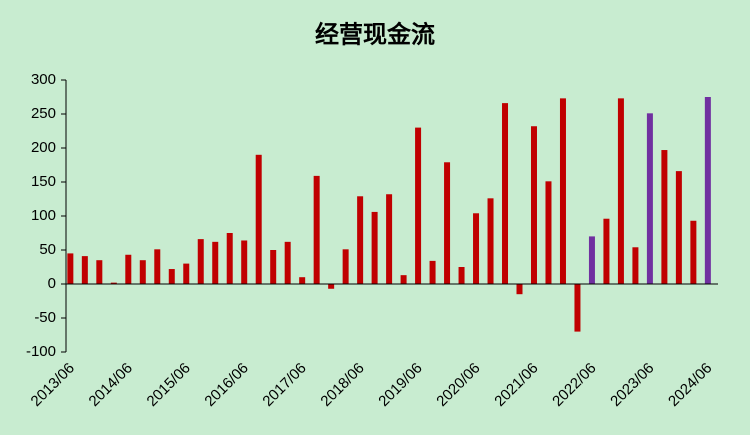 This screenshot has height=435, width=750. Describe the element at coordinates (400, 385) in the screenshot. I see `x-tick-label: 2019/06` at that location.